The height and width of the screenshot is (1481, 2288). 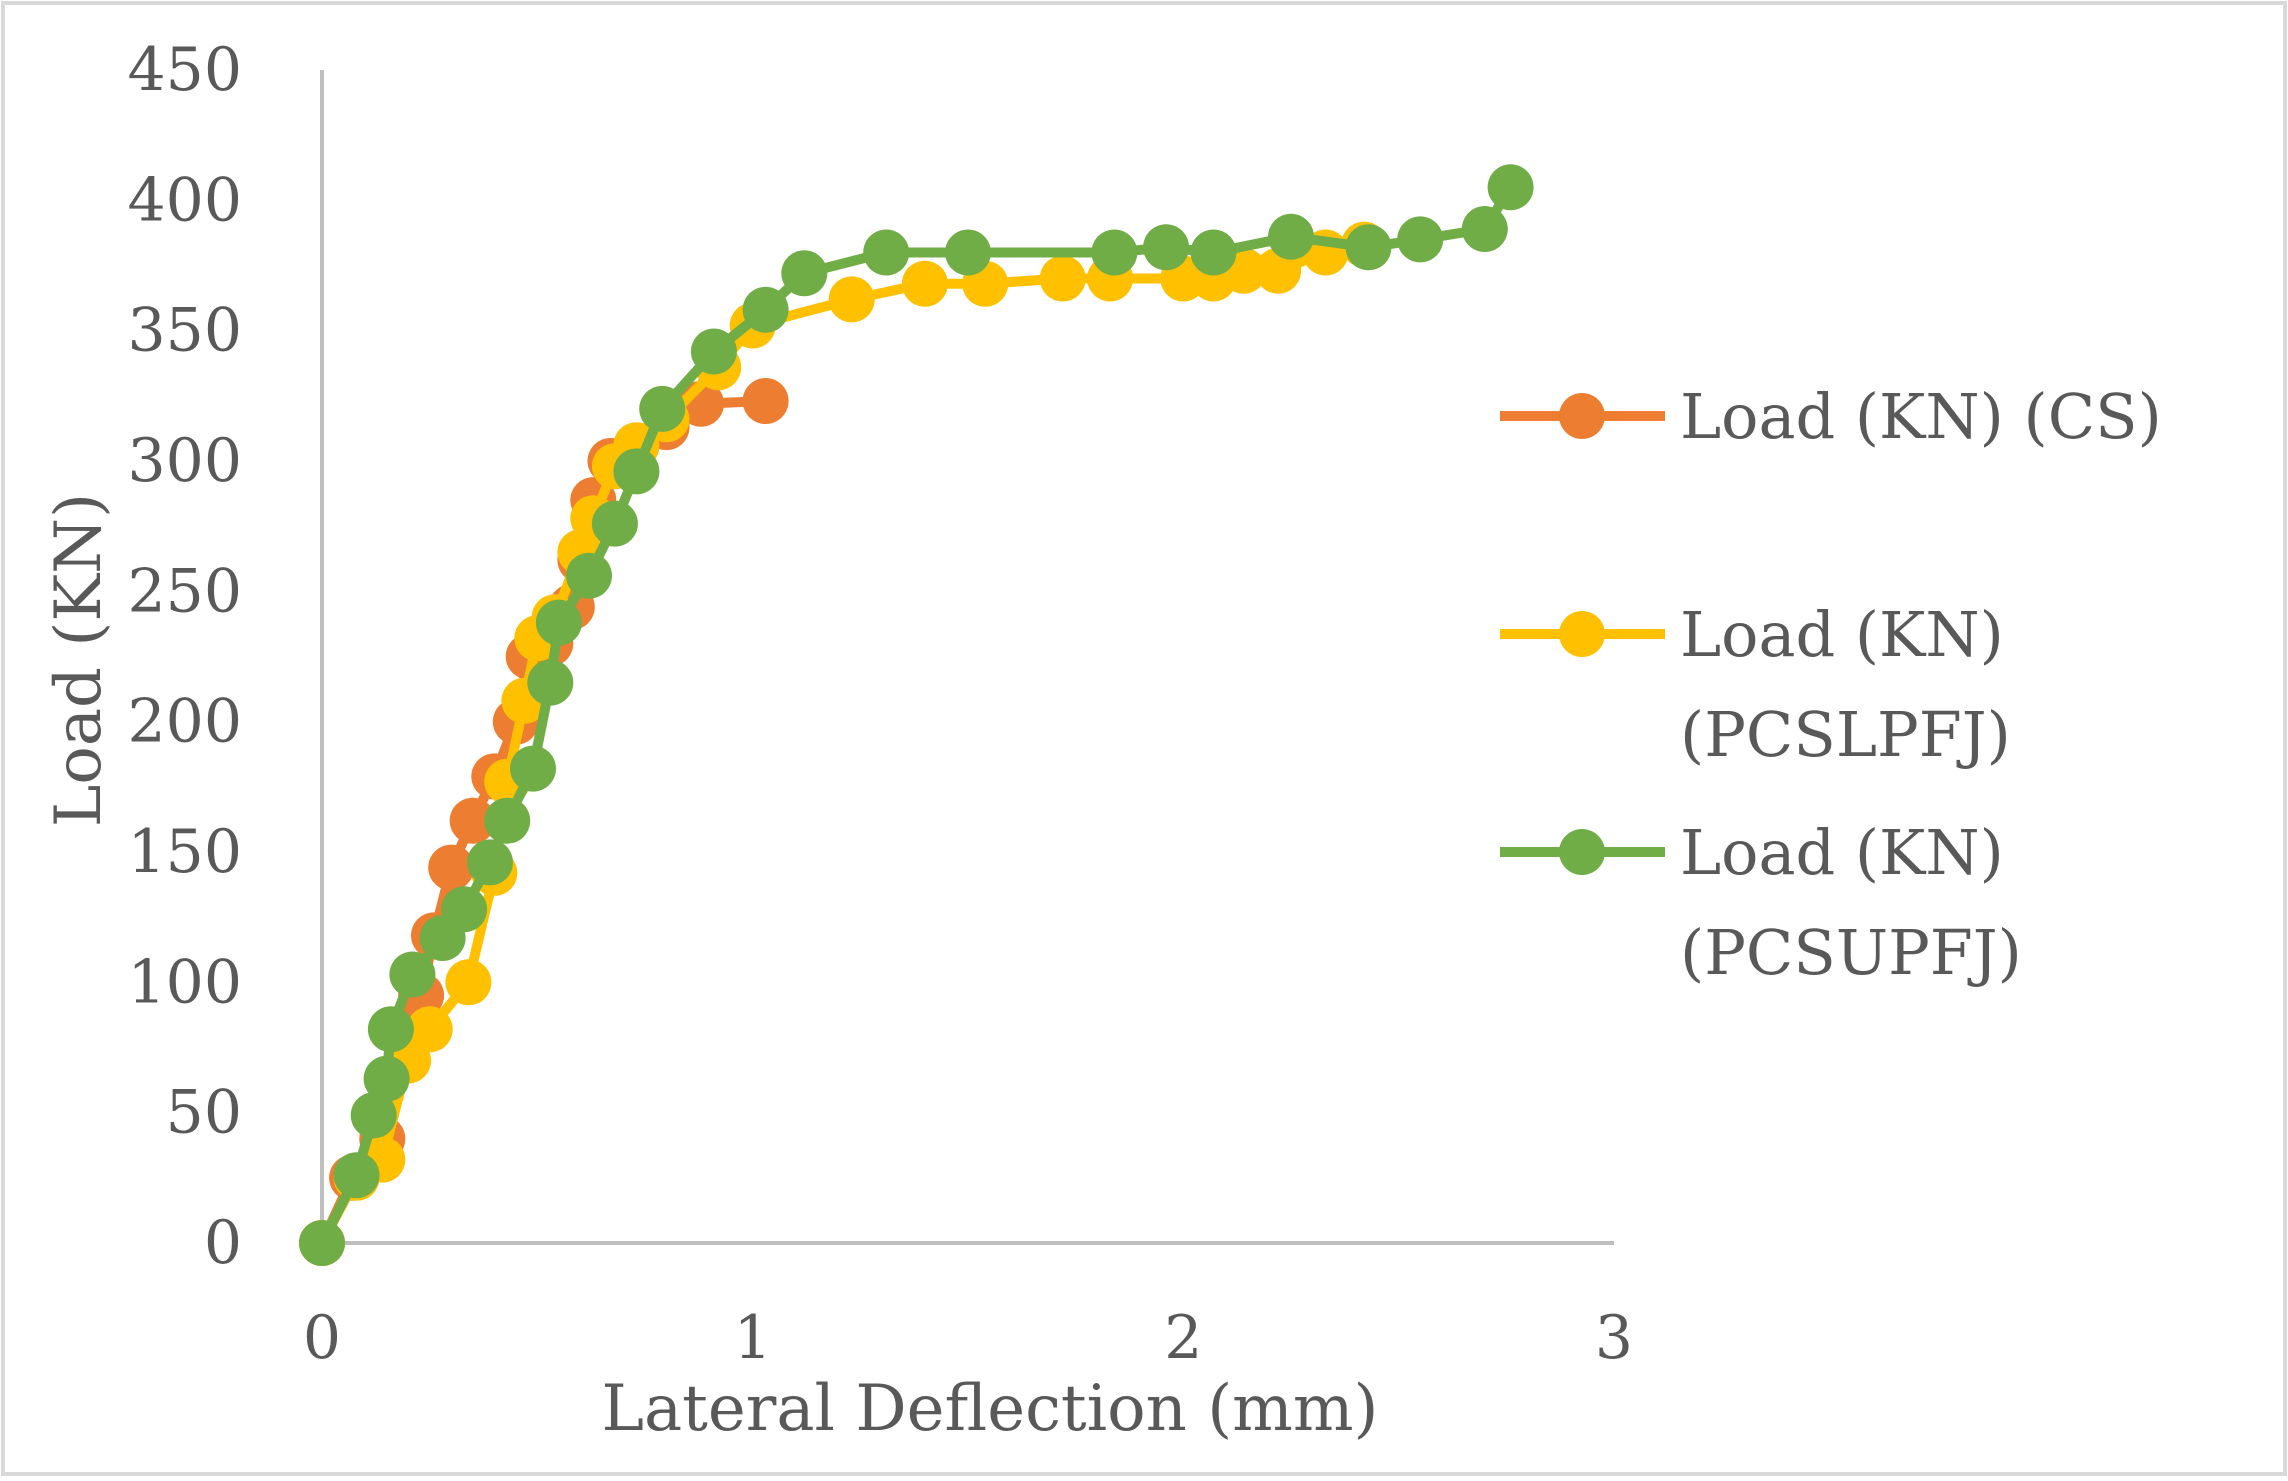 What do you see at coordinates (223, 1243) in the screenshot?
I see `y-tick-label: 0` at bounding box center [223, 1243].